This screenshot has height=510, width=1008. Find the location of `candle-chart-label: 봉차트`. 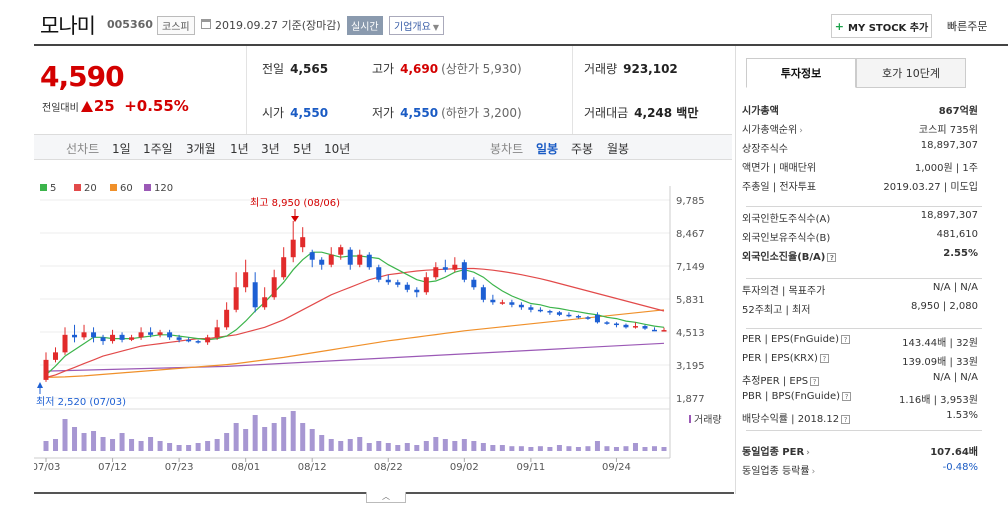

candle-chart-label: 봉차트 is located at coordinates (507, 149).